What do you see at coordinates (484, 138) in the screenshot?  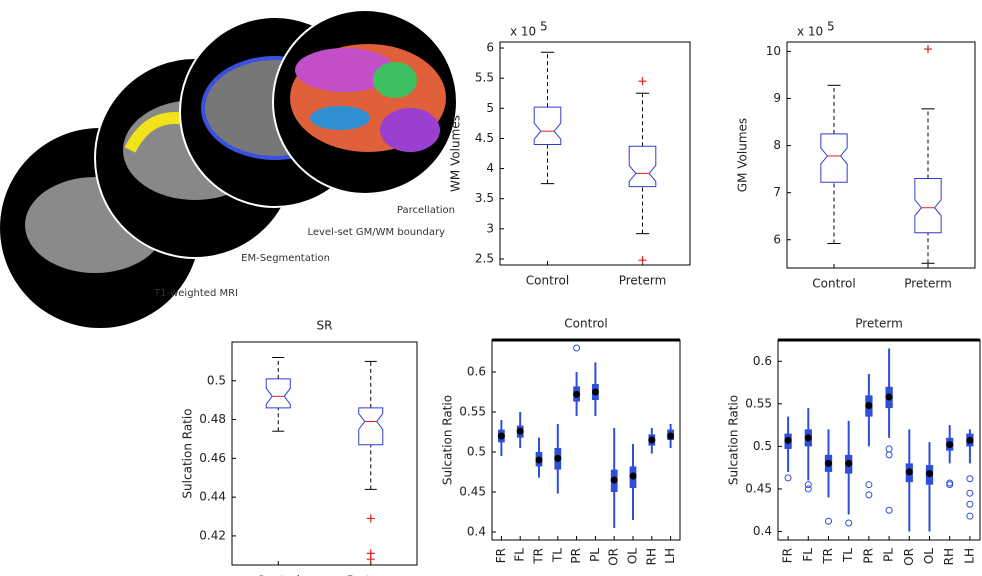 I see `y-tick-label: 4.5` at bounding box center [484, 138].